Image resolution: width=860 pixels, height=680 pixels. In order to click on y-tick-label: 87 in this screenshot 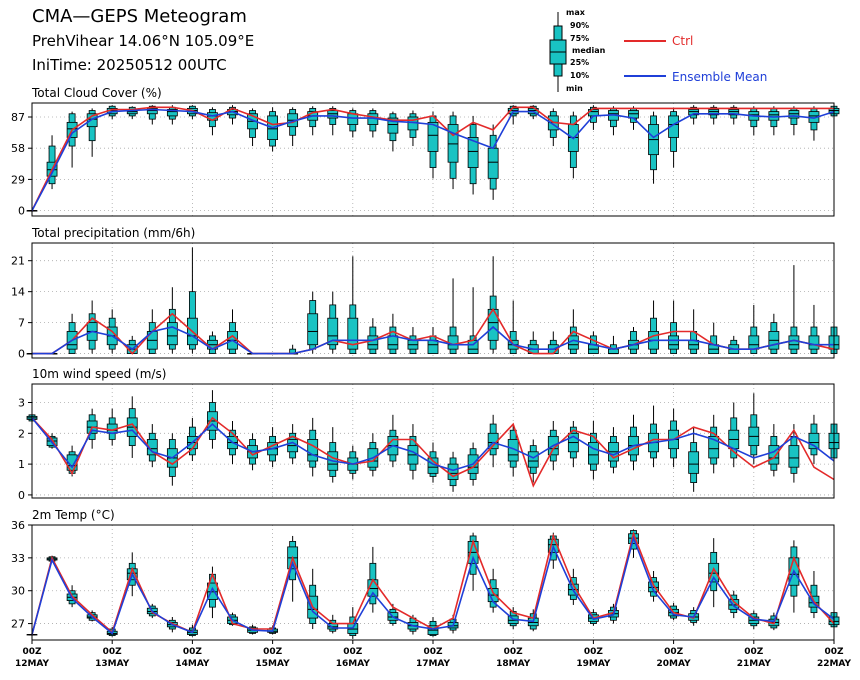, I will do `click(18, 117)`.